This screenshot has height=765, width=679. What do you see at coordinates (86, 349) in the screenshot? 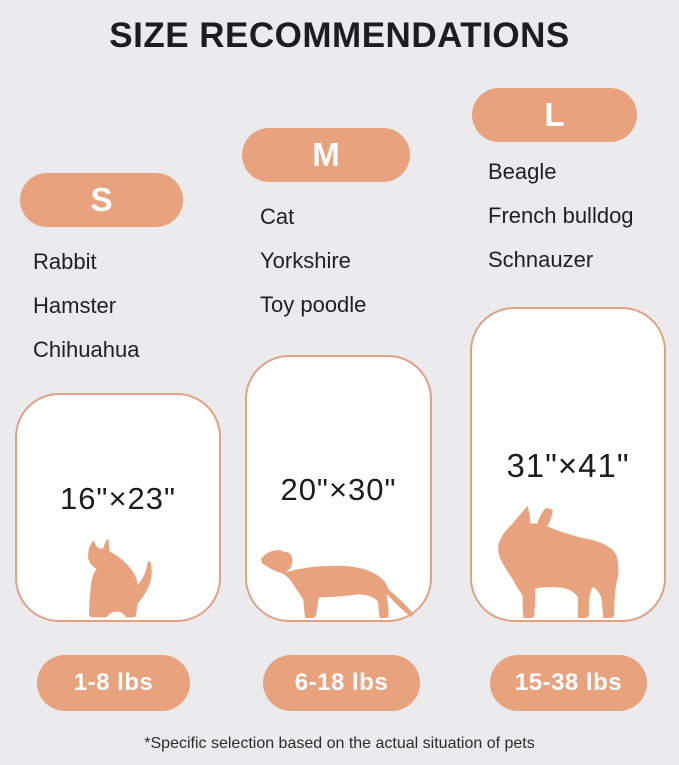
I see `pet-item: Chihuahua` at bounding box center [86, 349].